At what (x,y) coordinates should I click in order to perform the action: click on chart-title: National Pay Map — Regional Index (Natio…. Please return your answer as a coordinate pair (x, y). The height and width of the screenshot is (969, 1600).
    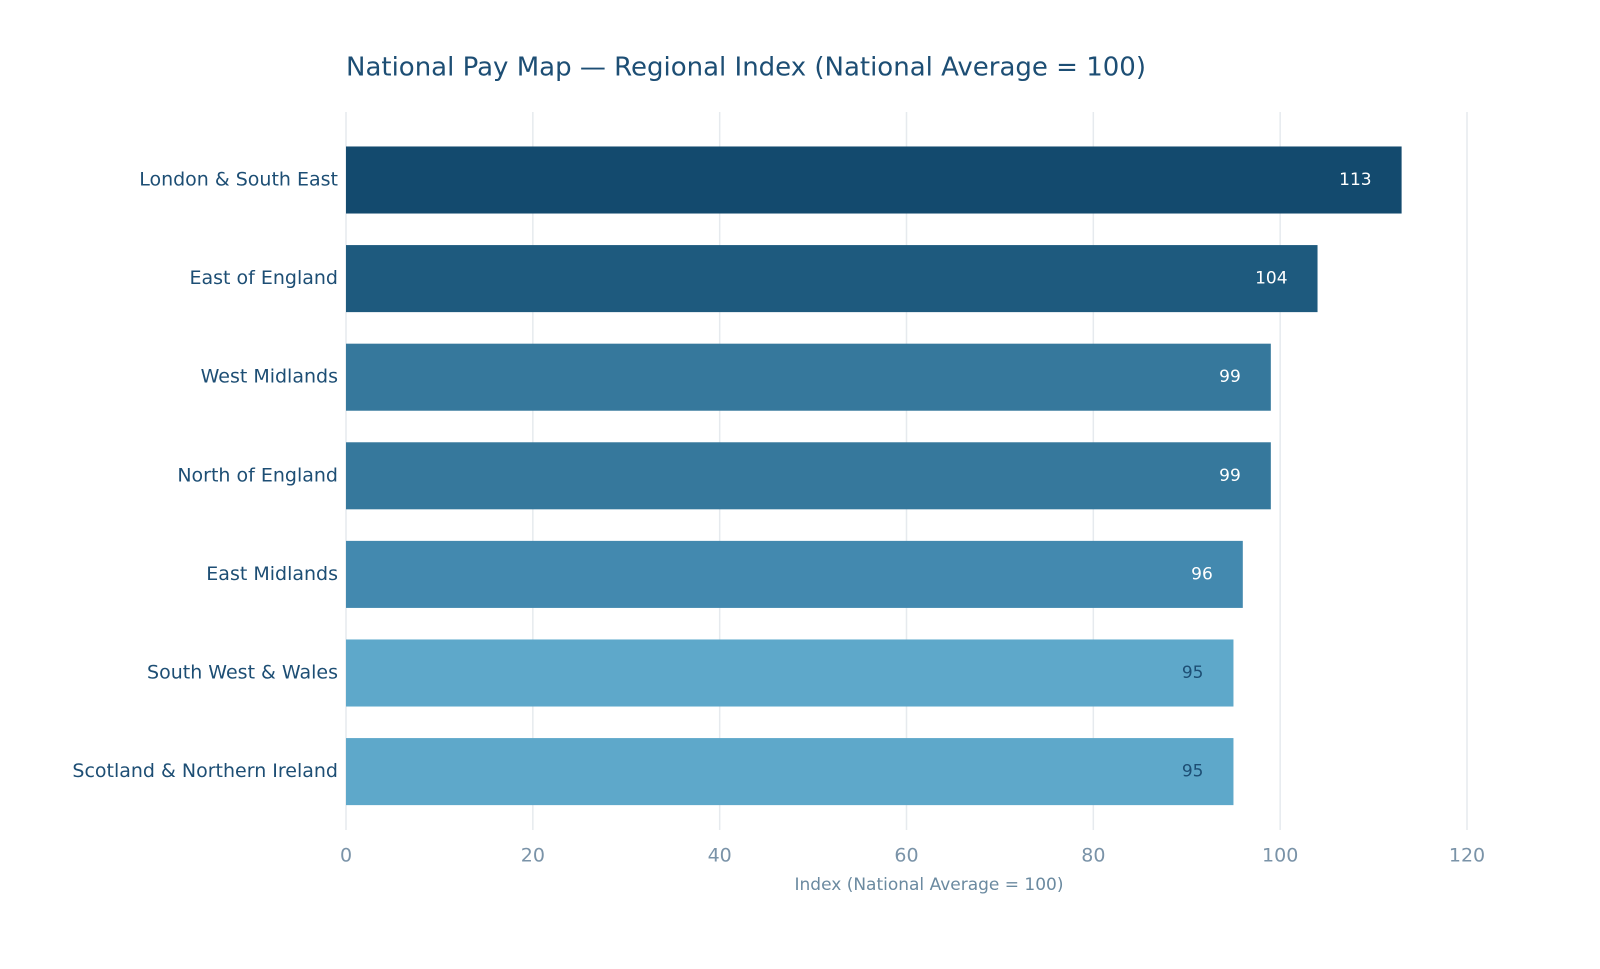
    Looking at the image, I should click on (746, 68).